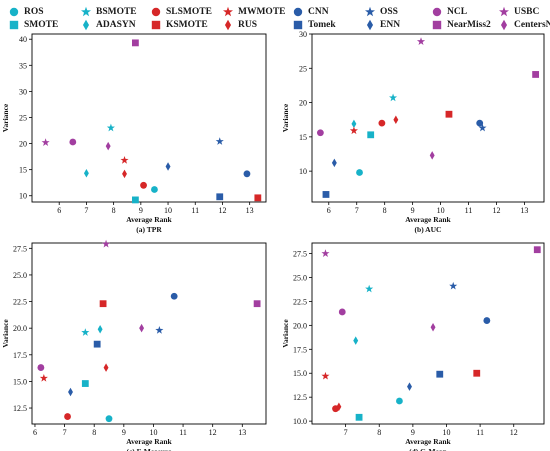 The width and height of the screenshot is (550, 451). I want to click on legend-label: USBC, so click(527, 12).